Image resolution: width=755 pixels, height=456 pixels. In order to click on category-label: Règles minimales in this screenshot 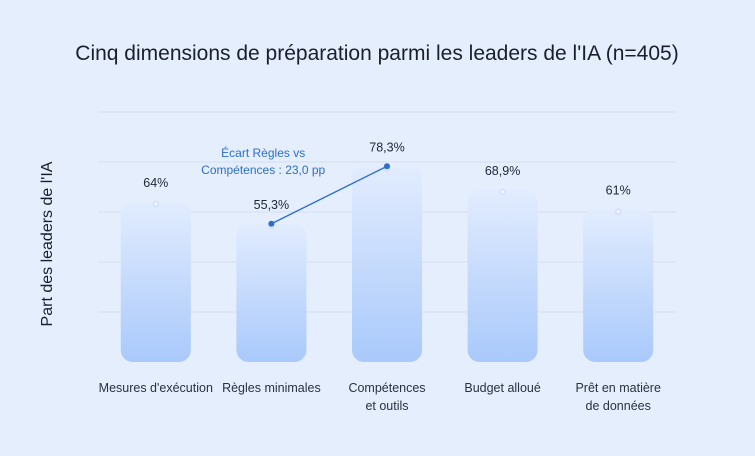, I will do `click(271, 388)`.